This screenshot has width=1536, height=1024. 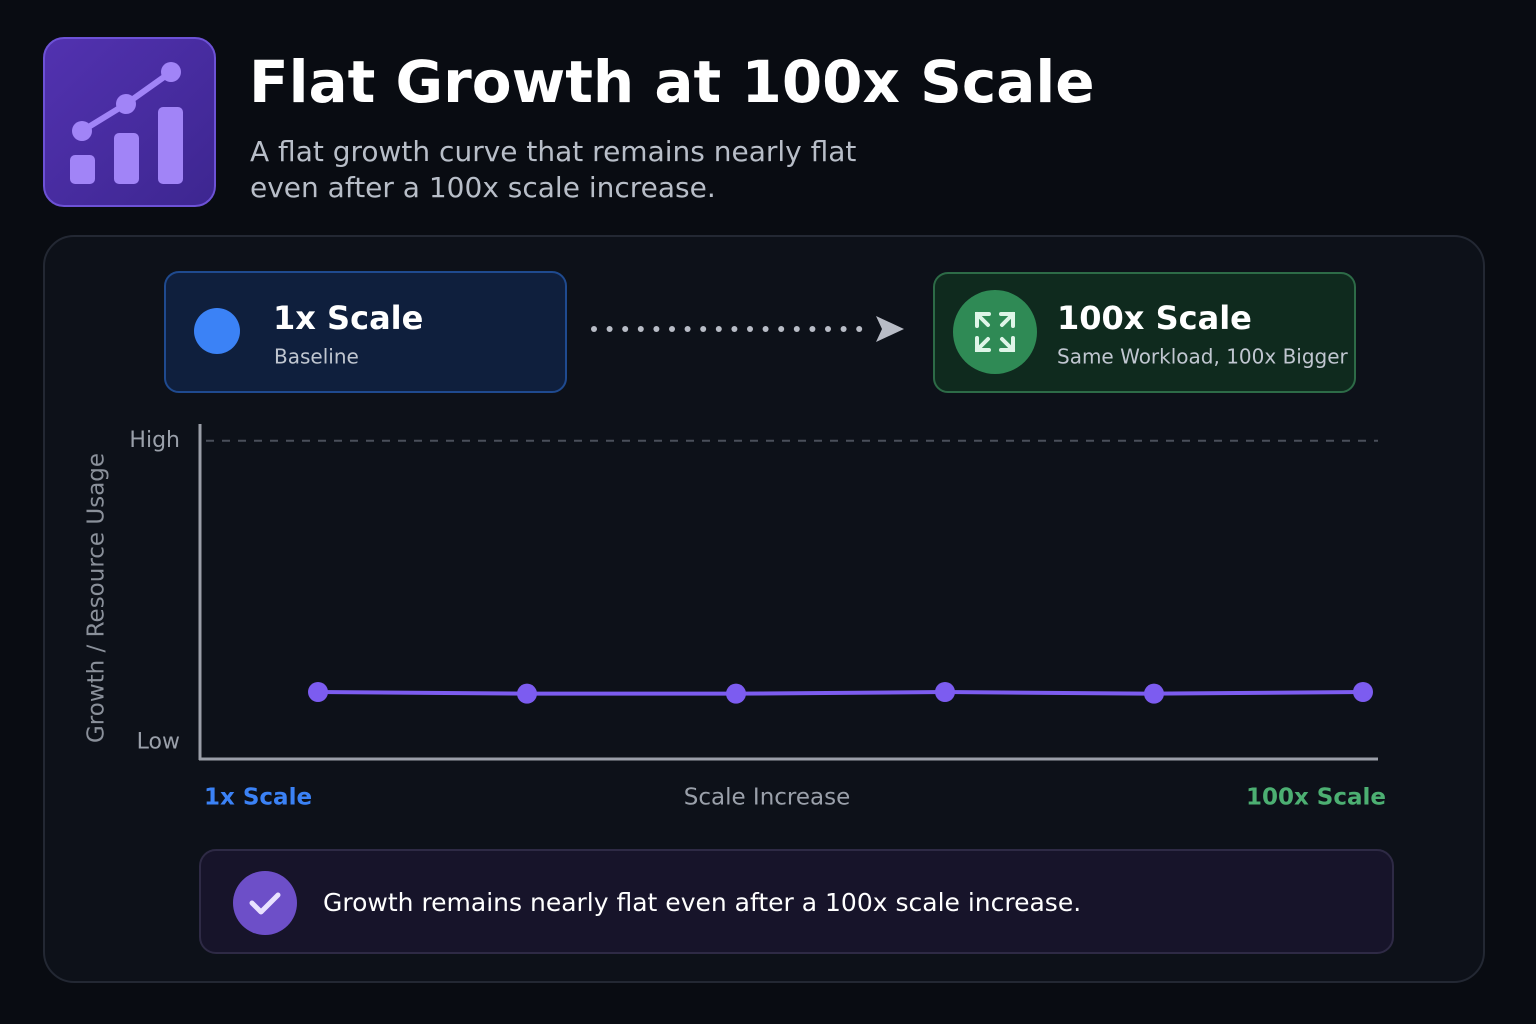 What do you see at coordinates (1203, 357) in the screenshot?
I see `card-subtitle: Same Workload, 100x Bigger` at bounding box center [1203, 357].